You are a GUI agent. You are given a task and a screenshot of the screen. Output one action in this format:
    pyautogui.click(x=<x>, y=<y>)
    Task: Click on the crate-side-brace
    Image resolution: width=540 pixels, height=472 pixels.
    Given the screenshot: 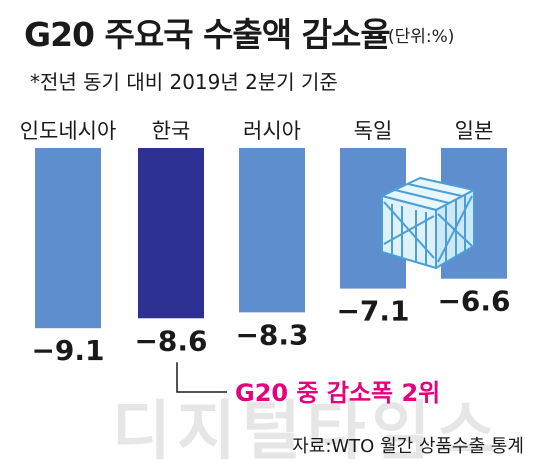 What is the action you would take?
    pyautogui.click(x=455, y=229)
    